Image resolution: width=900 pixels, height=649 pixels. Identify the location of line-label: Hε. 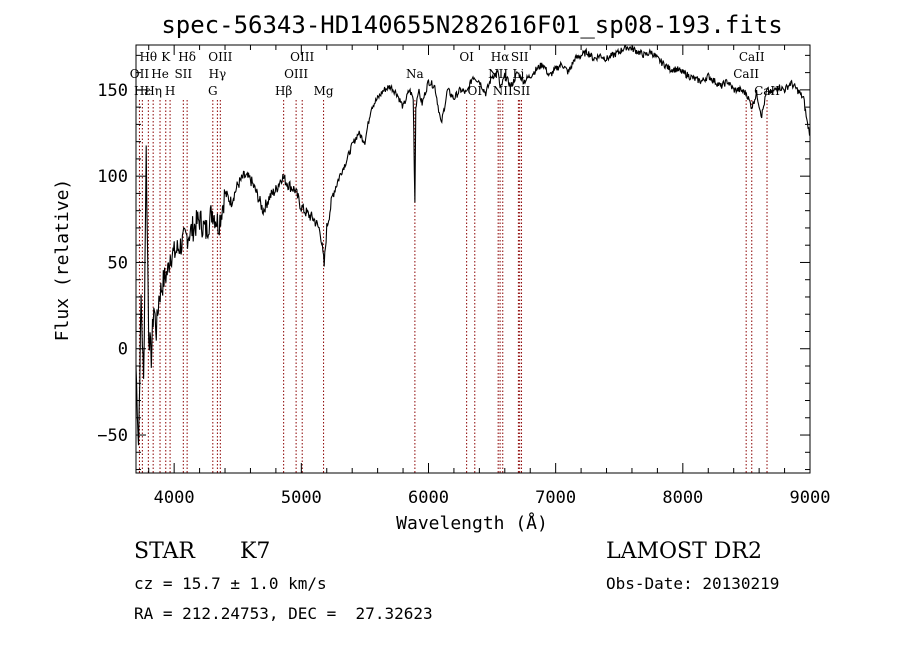
(142, 91).